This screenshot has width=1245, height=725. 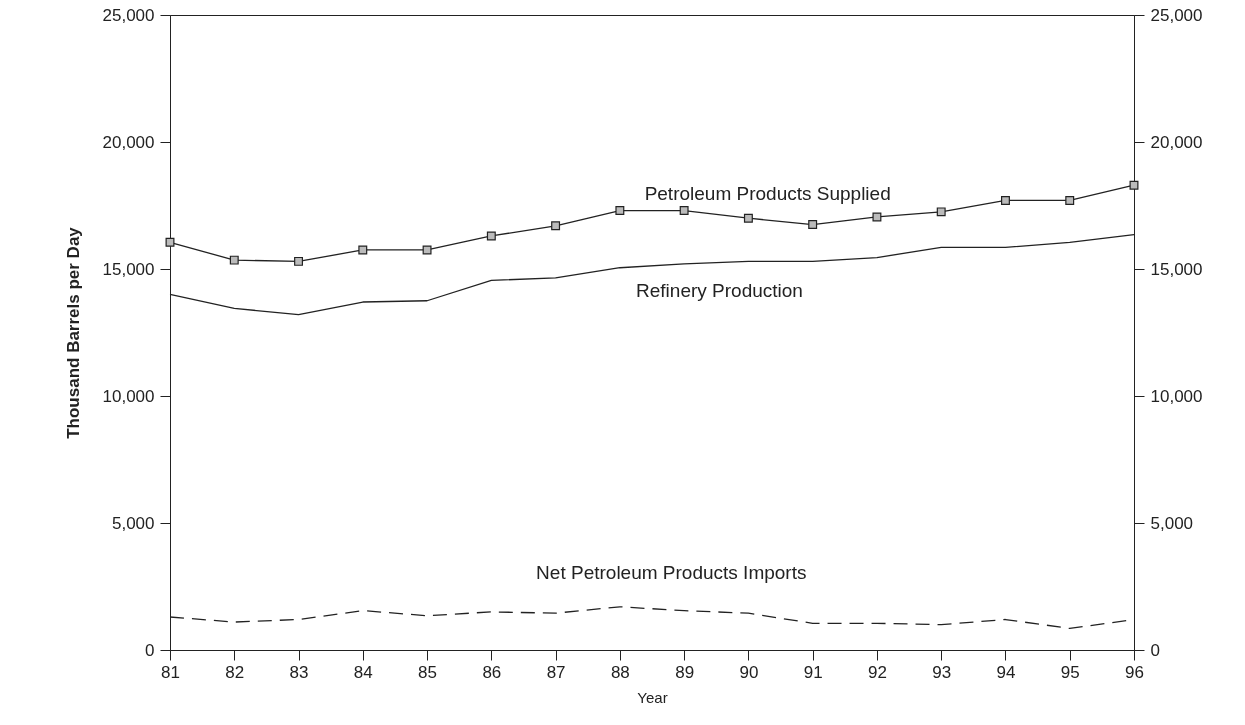 What do you see at coordinates (1172, 523) in the screenshot?
I see `y2-tick-label: 5,000` at bounding box center [1172, 523].